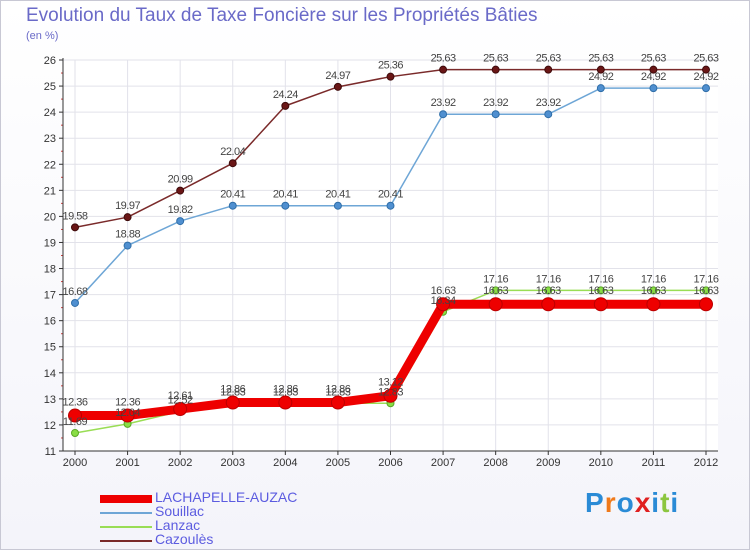  What do you see at coordinates (75, 422) in the screenshot?
I see `data-label: 11.69` at bounding box center [75, 422].